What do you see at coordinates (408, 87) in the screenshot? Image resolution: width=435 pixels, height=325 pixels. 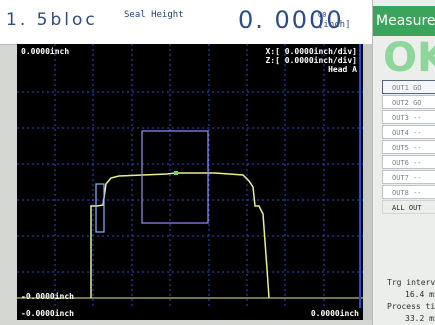 I see `output-item-1: OUT1 GO` at bounding box center [408, 87].